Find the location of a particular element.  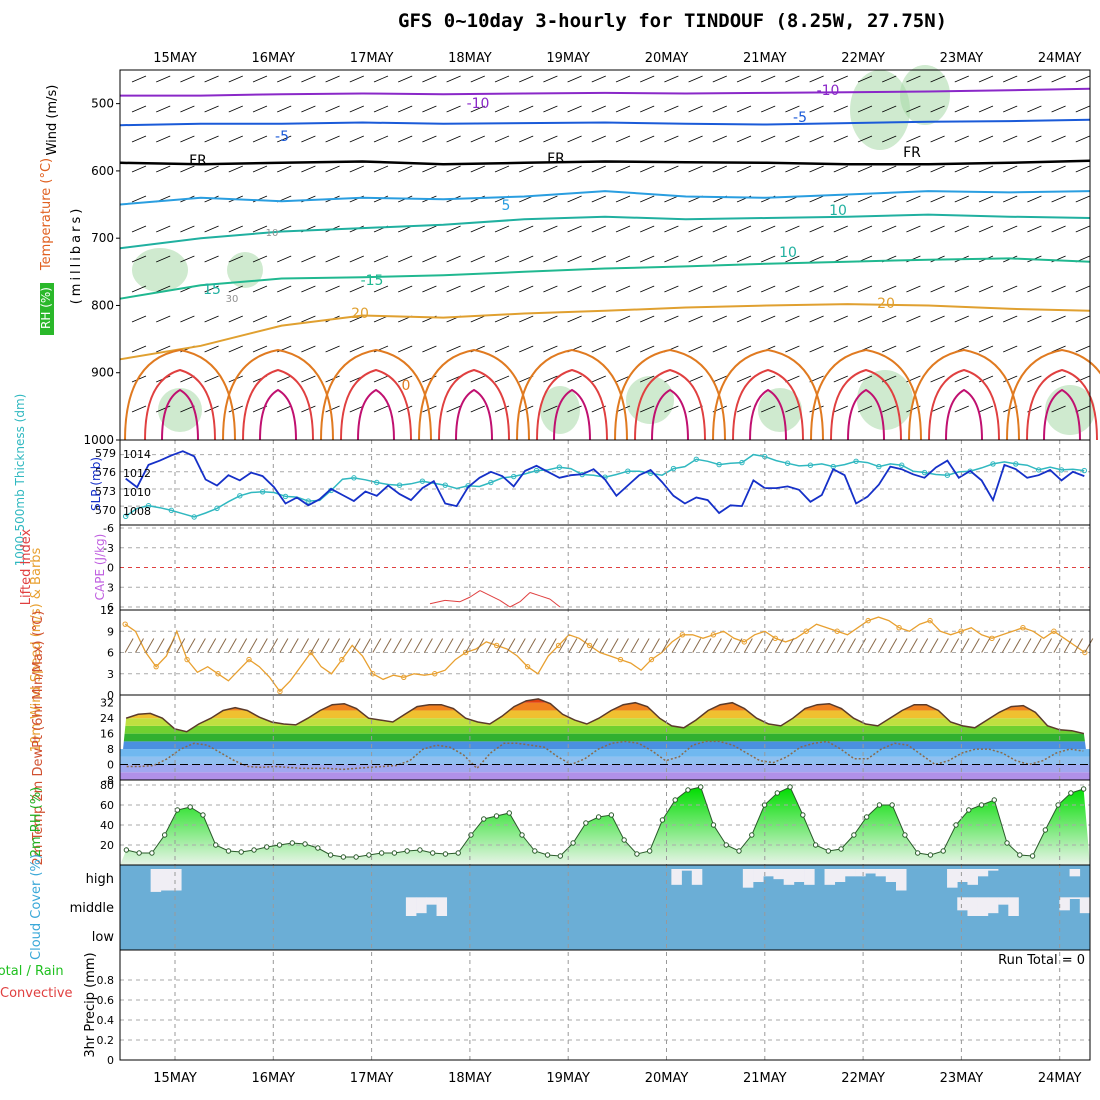

cape-tick-label: 12 is located at coordinates (107, 610).